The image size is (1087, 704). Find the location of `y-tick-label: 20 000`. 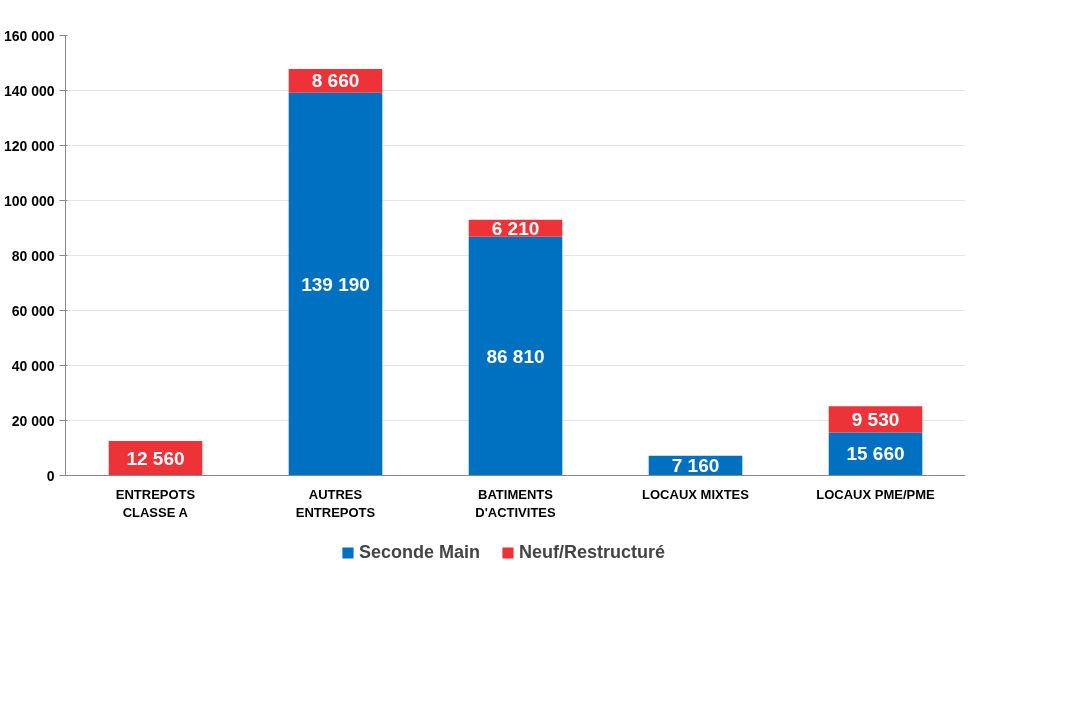

y-tick-label: 20 000 is located at coordinates (33, 420).